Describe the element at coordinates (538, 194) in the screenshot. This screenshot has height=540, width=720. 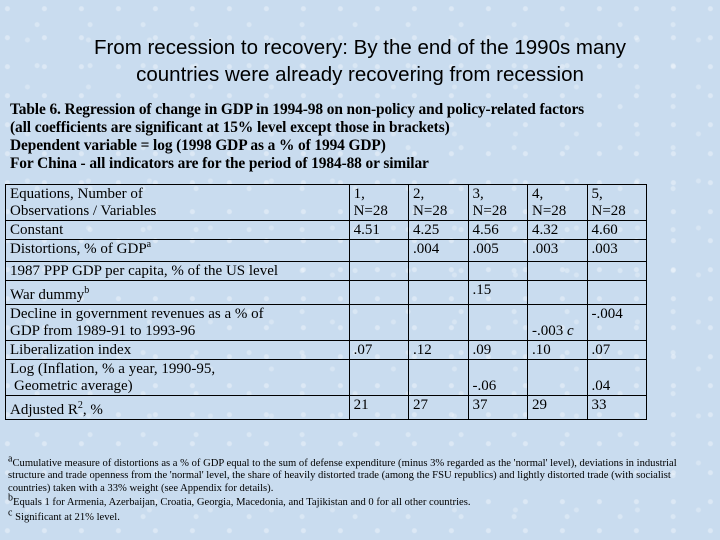
I see `eq-number: 4,` at that location.